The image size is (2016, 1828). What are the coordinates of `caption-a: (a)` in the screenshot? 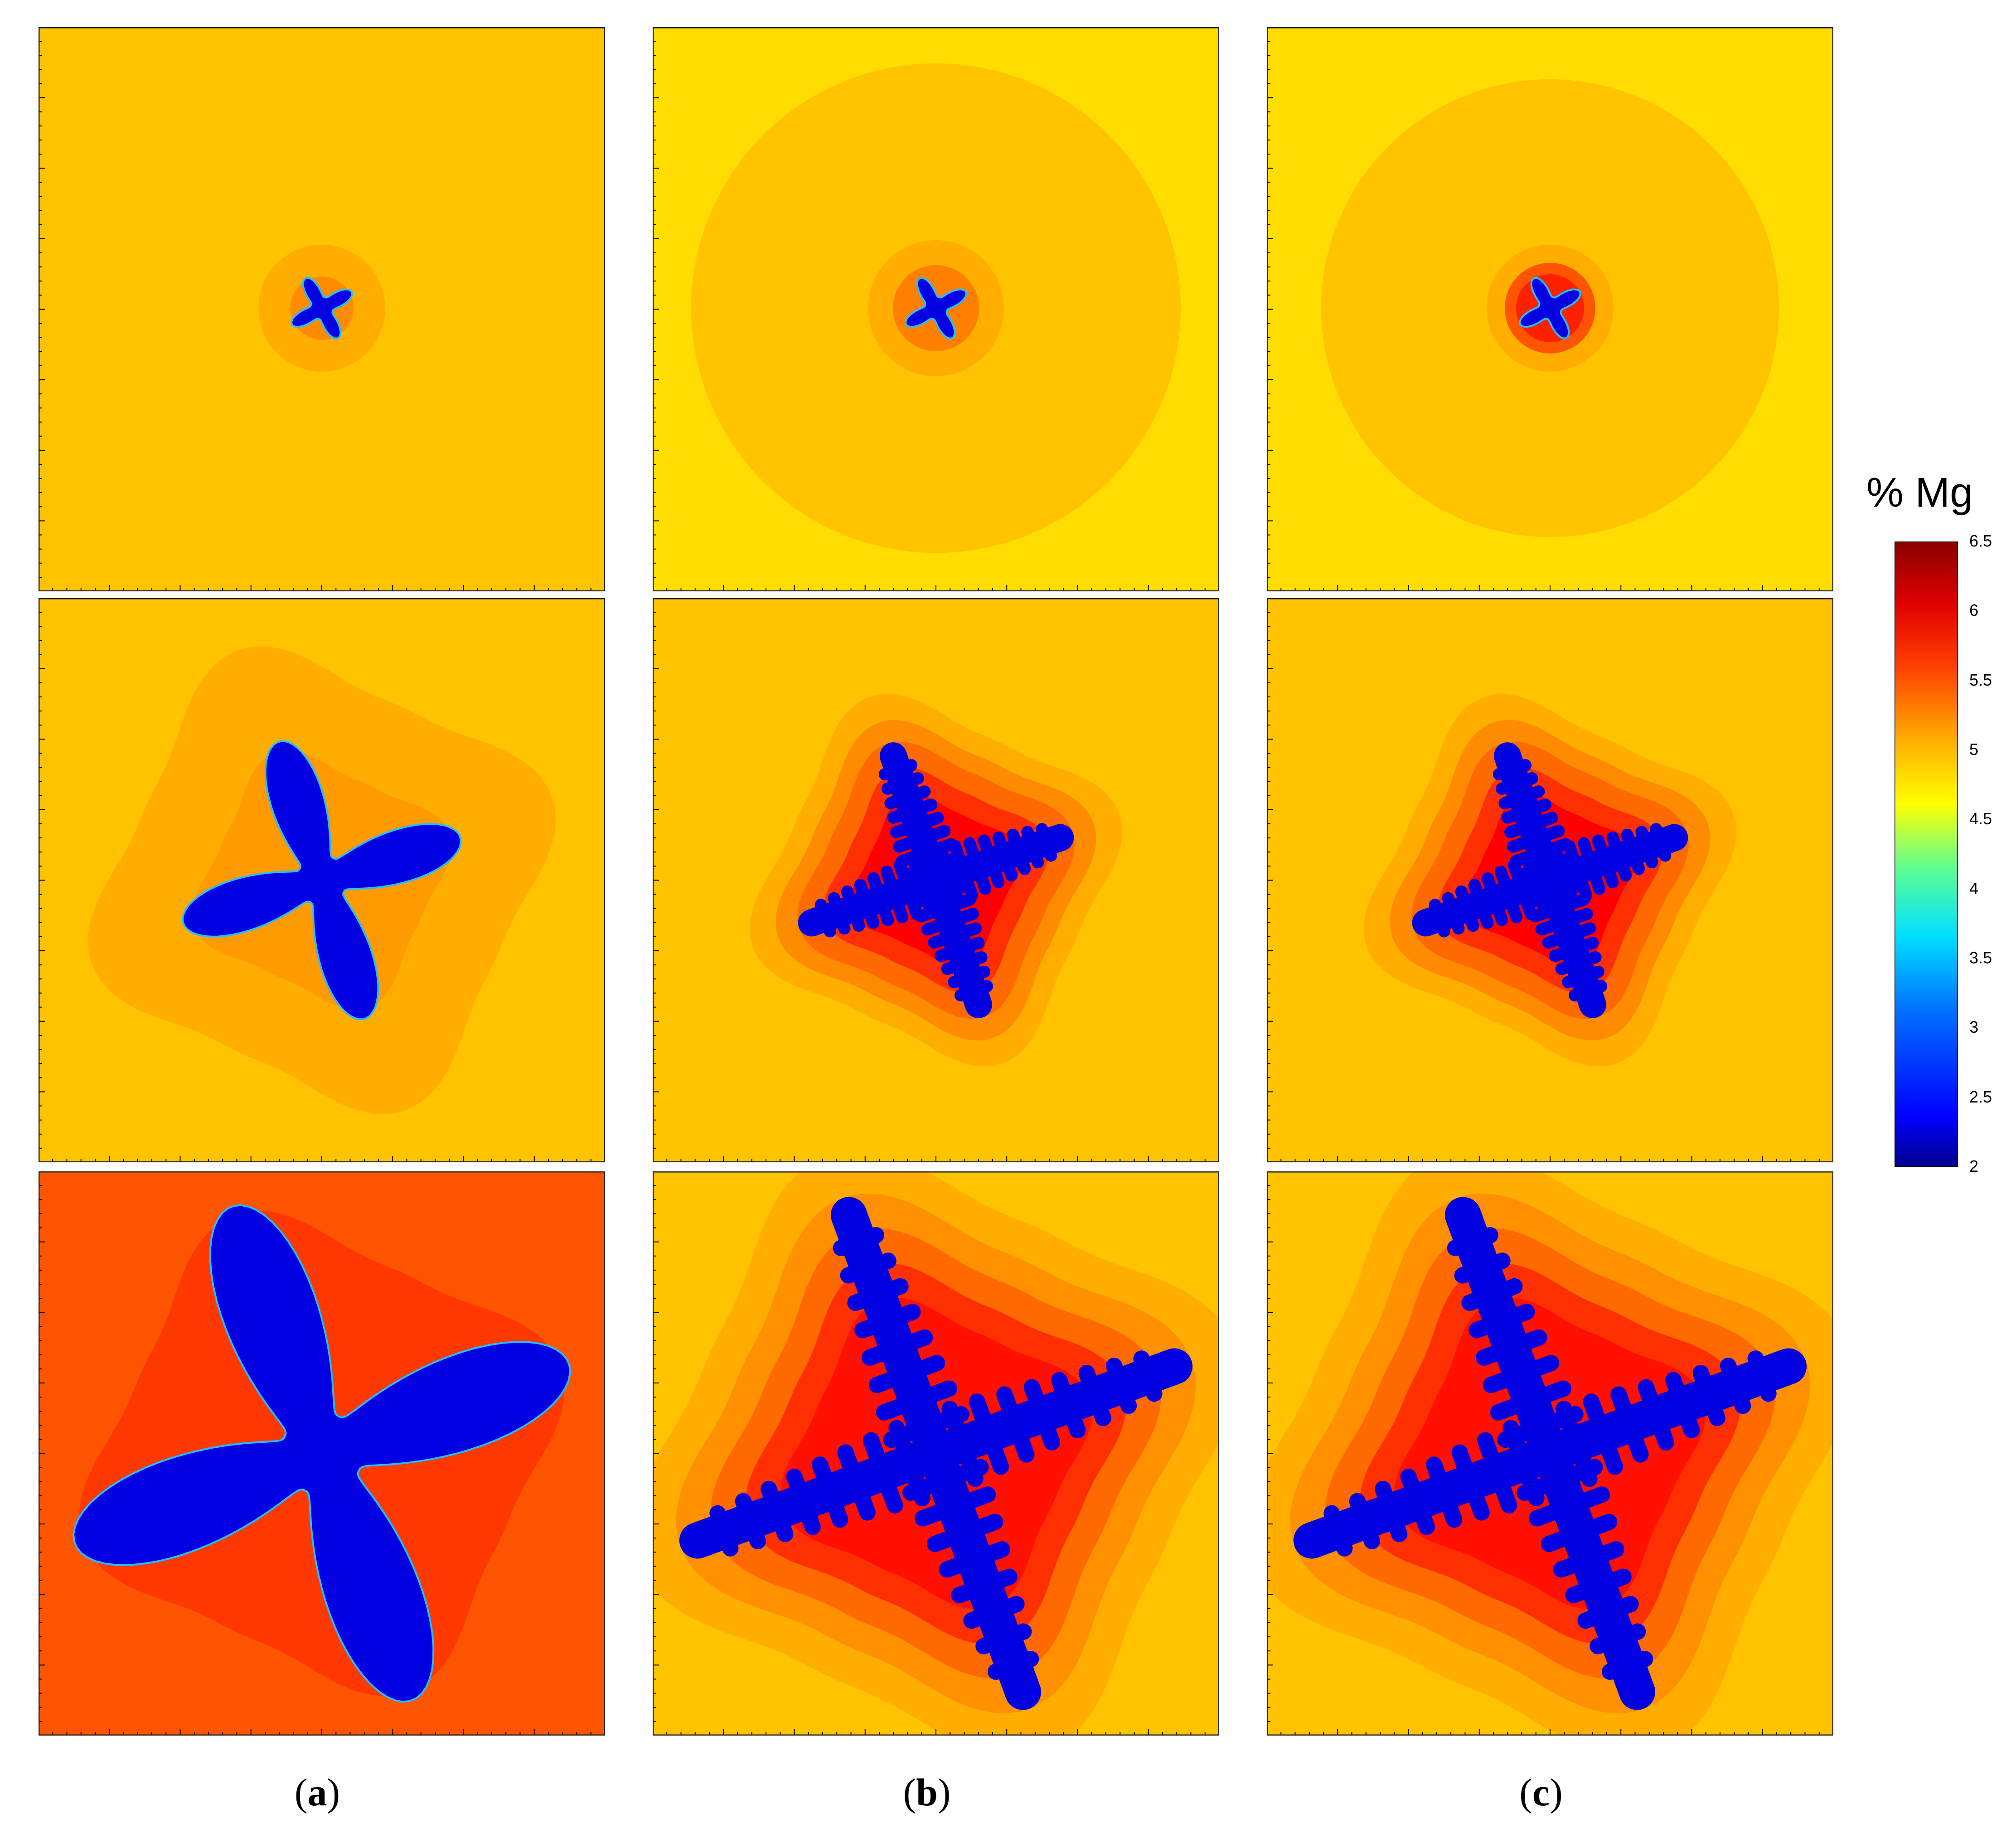 It's located at (317, 1792).